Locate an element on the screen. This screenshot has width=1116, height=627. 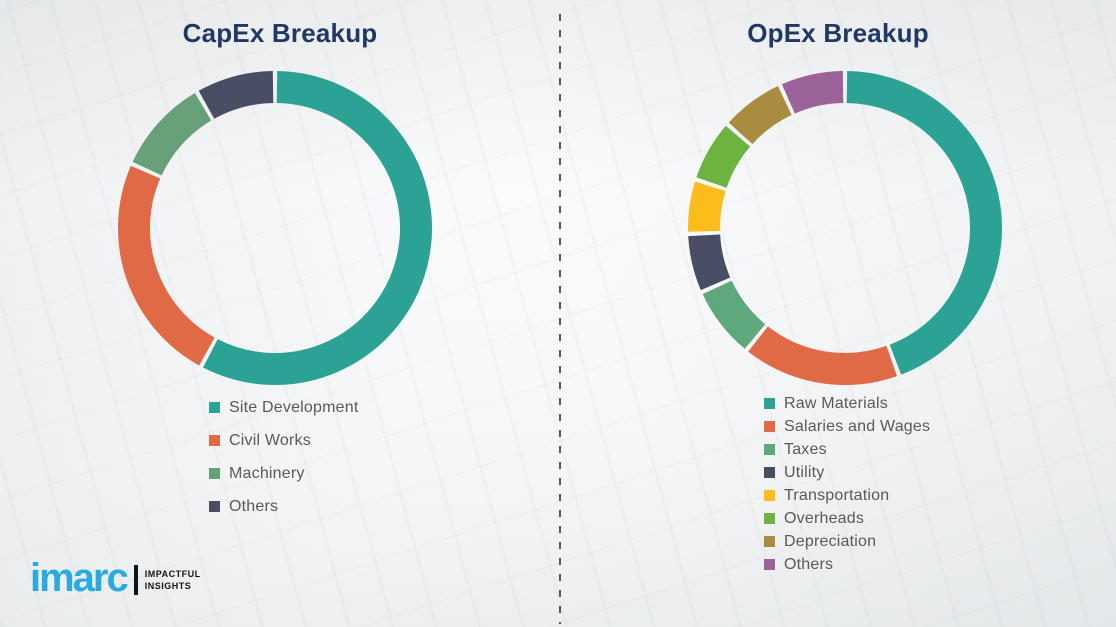
legend-label: Overheads is located at coordinates (824, 518).